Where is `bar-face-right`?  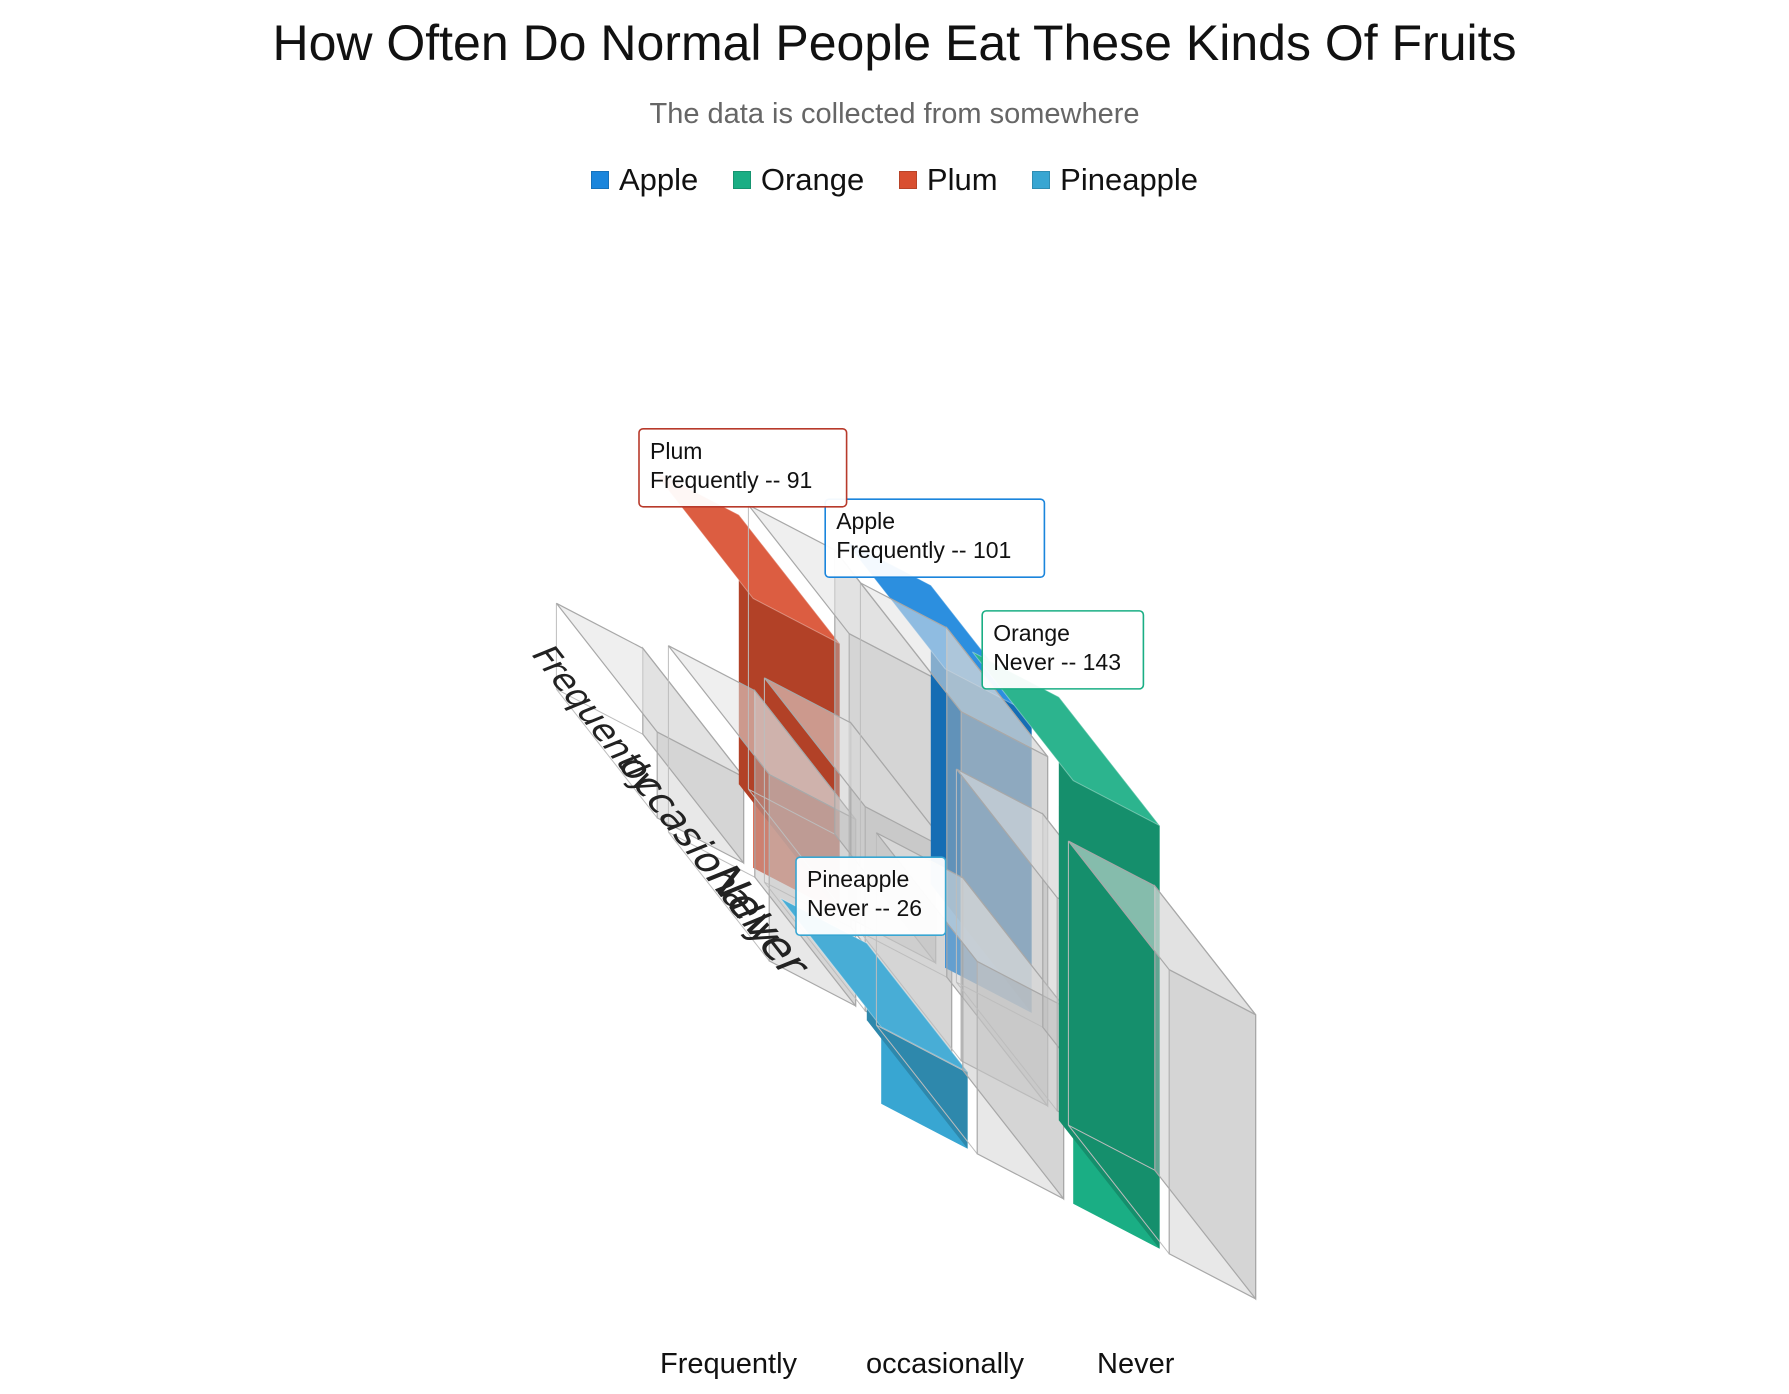
bar-face-right is located at coordinates (1109, 972).